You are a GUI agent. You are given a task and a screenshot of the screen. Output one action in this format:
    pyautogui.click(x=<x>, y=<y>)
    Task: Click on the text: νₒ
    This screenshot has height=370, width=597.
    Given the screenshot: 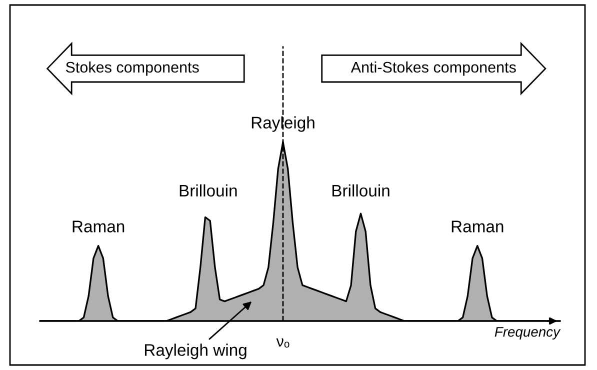 What is the action you would take?
    pyautogui.click(x=283, y=343)
    